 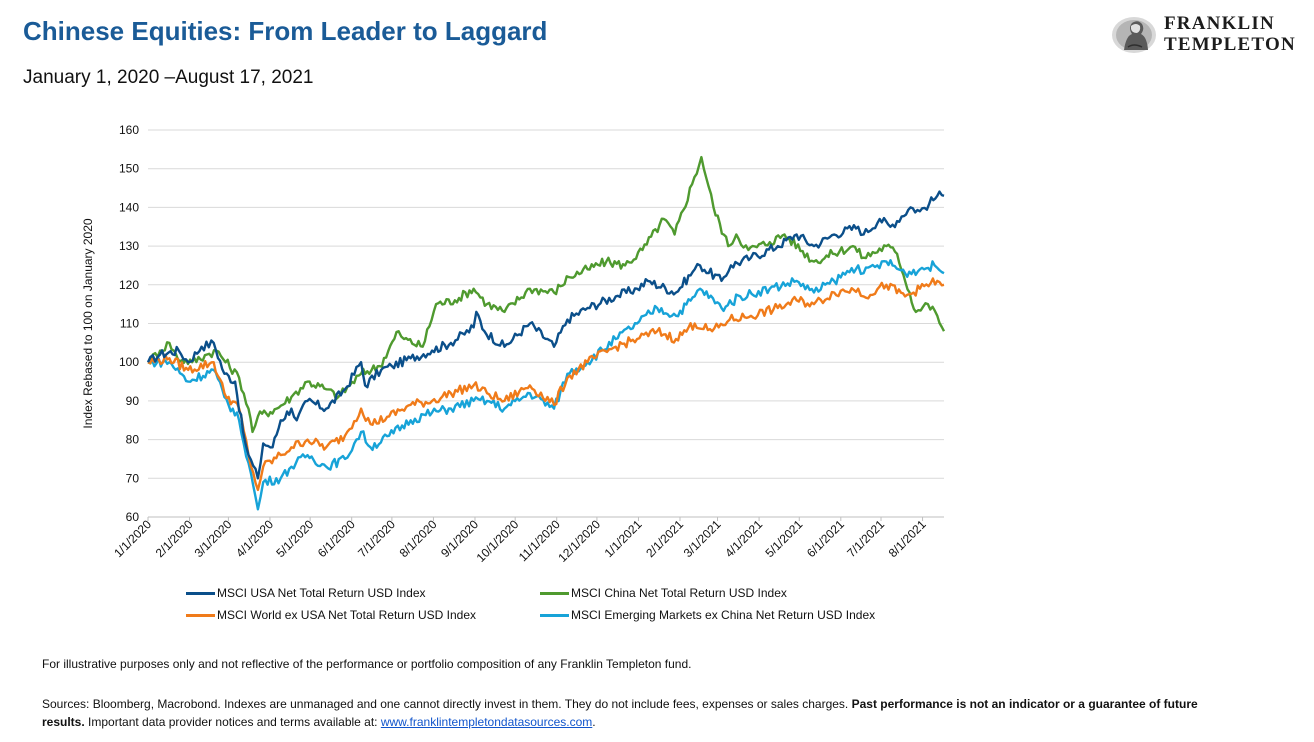 I want to click on y-tick-label: 140, so click(x=129, y=207).